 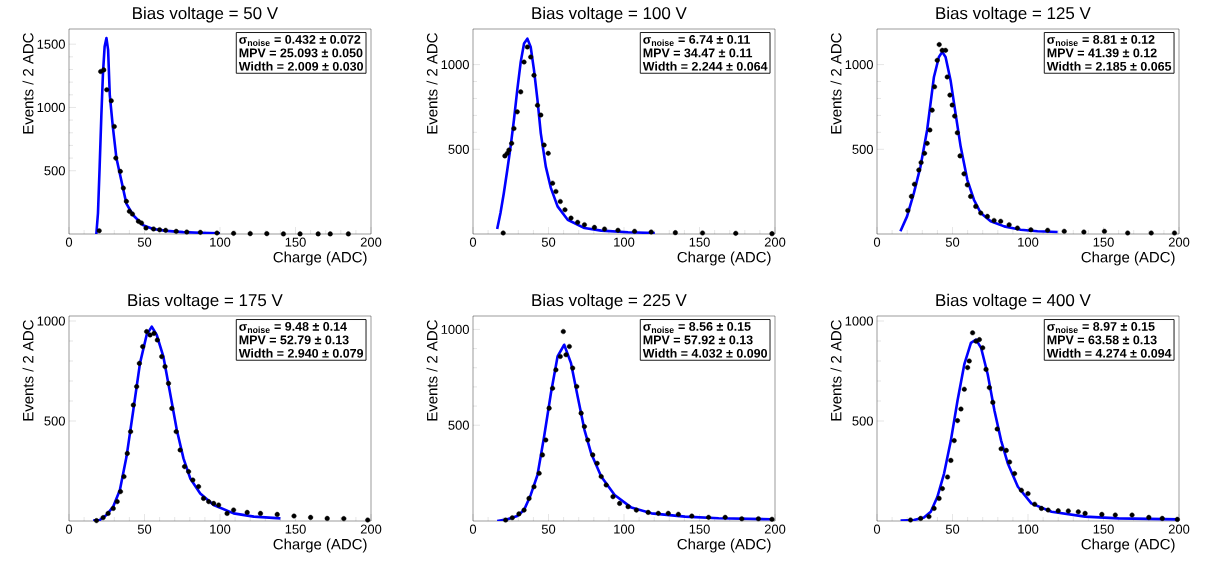 I want to click on annotation: Width = 2.244 ± 0.064, so click(x=705, y=66).